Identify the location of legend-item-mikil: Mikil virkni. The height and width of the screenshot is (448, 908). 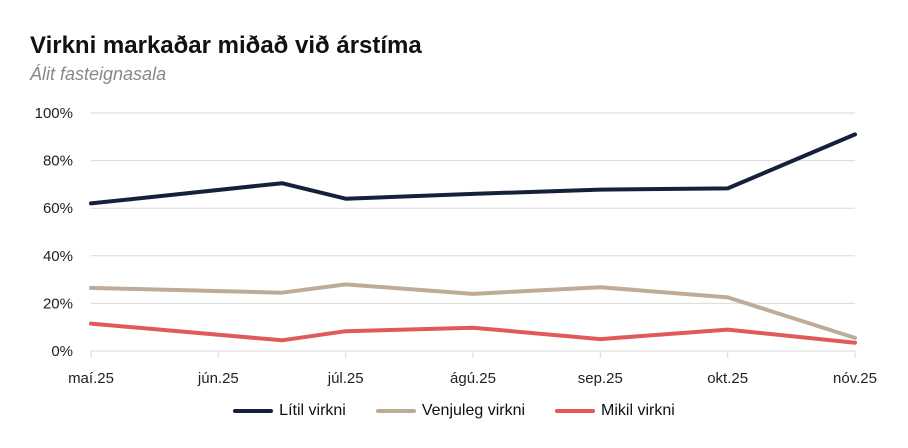
(615, 411).